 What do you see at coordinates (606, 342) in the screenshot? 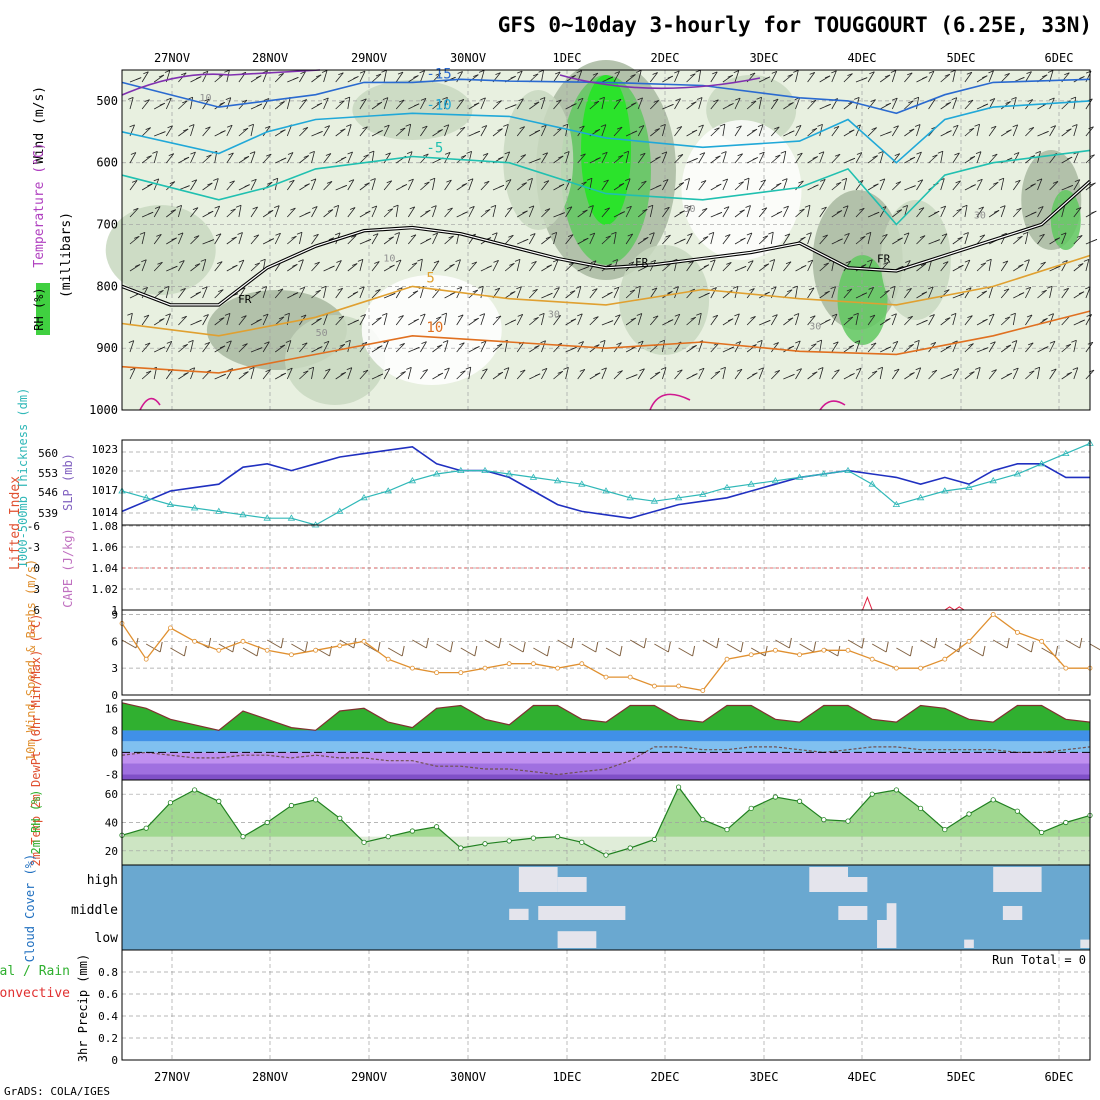
I see `isotherm-line` at bounding box center [606, 342].